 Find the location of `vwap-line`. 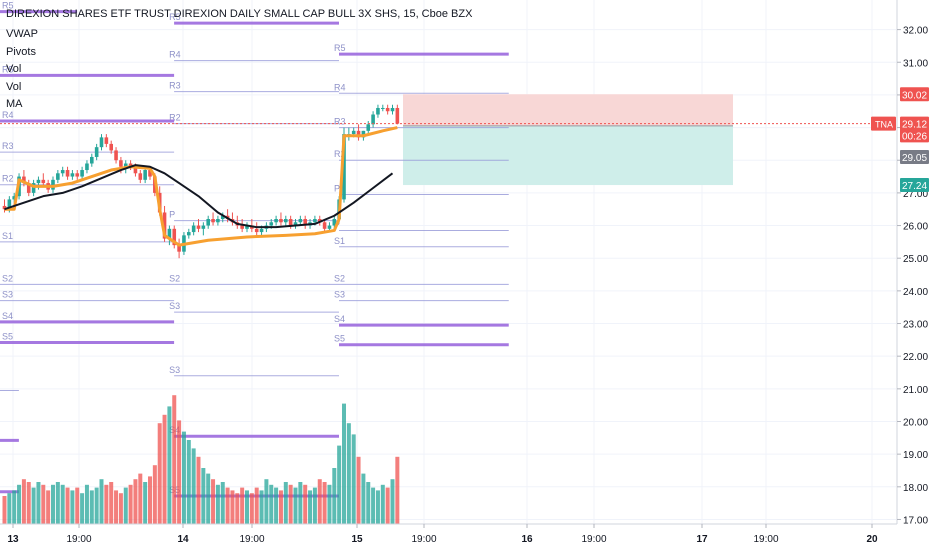

vwap-line is located at coordinates (201, 186).